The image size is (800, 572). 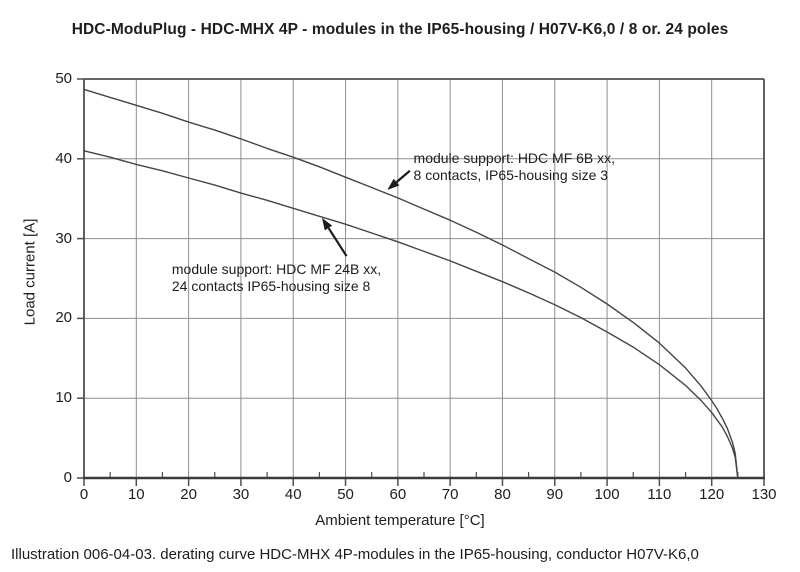 I want to click on y-tick-label: 40, so click(x=63, y=158).